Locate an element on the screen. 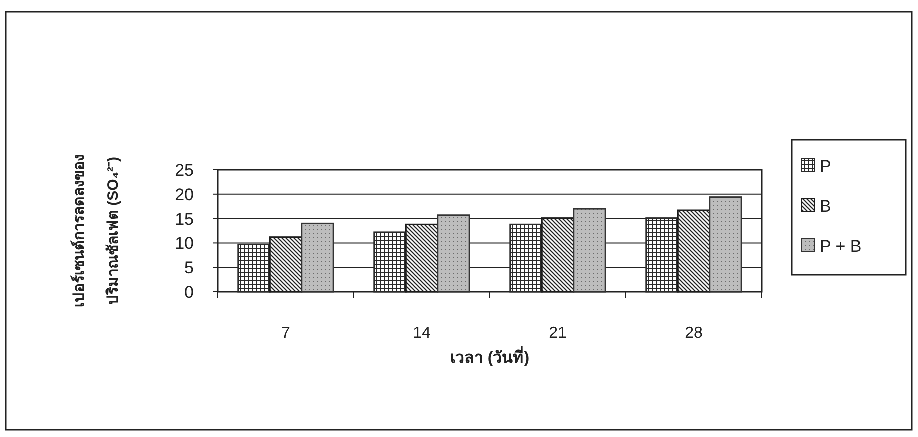 This screenshot has height=437, width=918. legend-label: B is located at coordinates (826, 206).